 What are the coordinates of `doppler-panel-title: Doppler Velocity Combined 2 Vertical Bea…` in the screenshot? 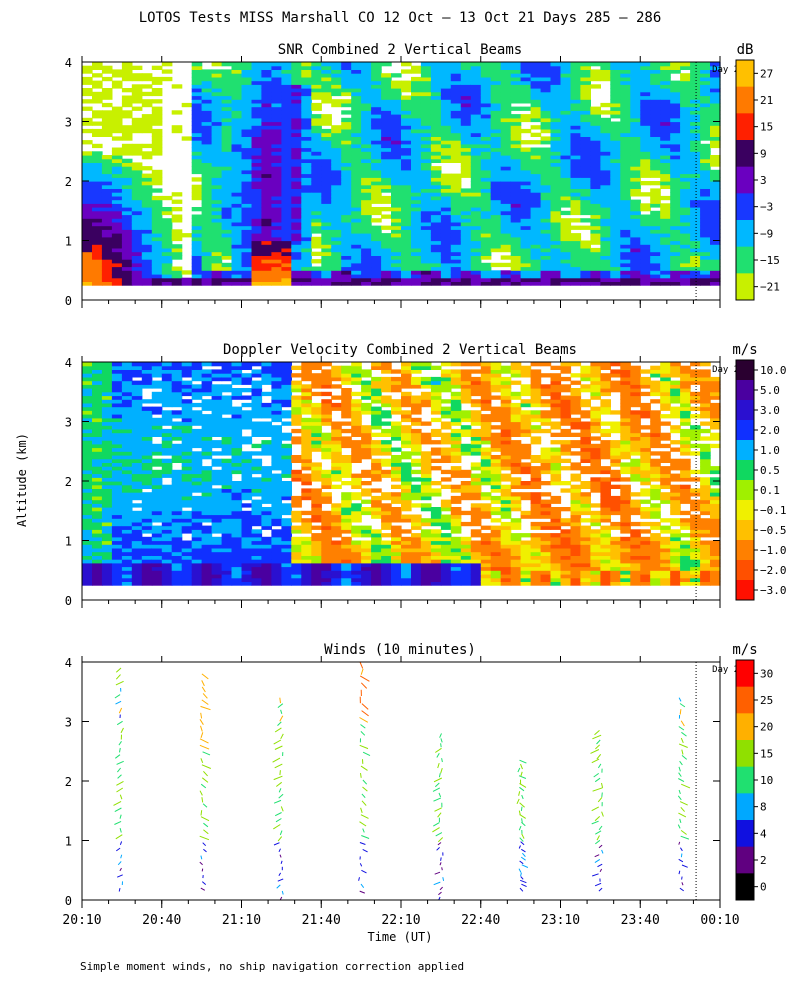 It's located at (400, 350).